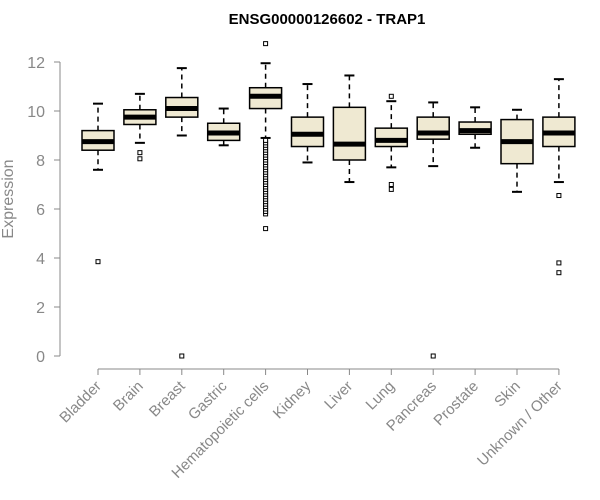 This screenshot has height=500, width=600. What do you see at coordinates (40, 357) in the screenshot?
I see `y-tick-label: 0` at bounding box center [40, 357].